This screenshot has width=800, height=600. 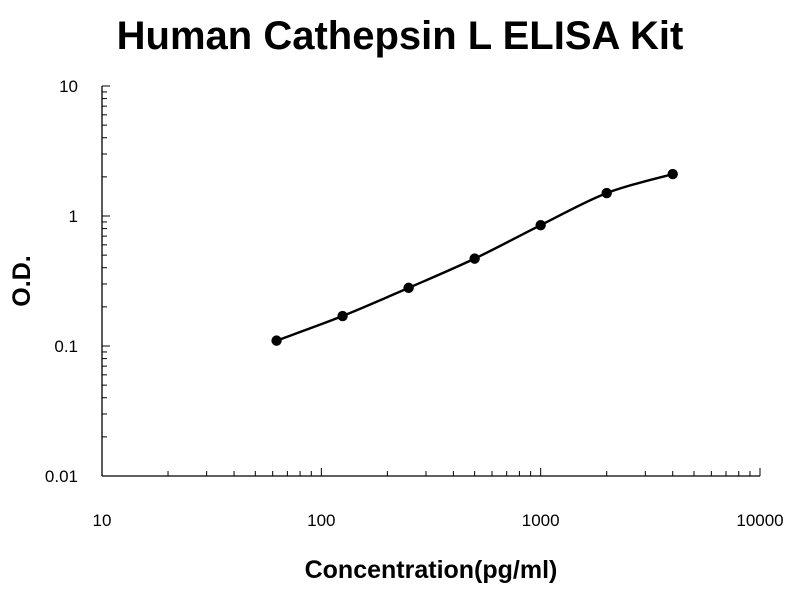 I want to click on y-tick-label: 10, so click(x=68, y=86).